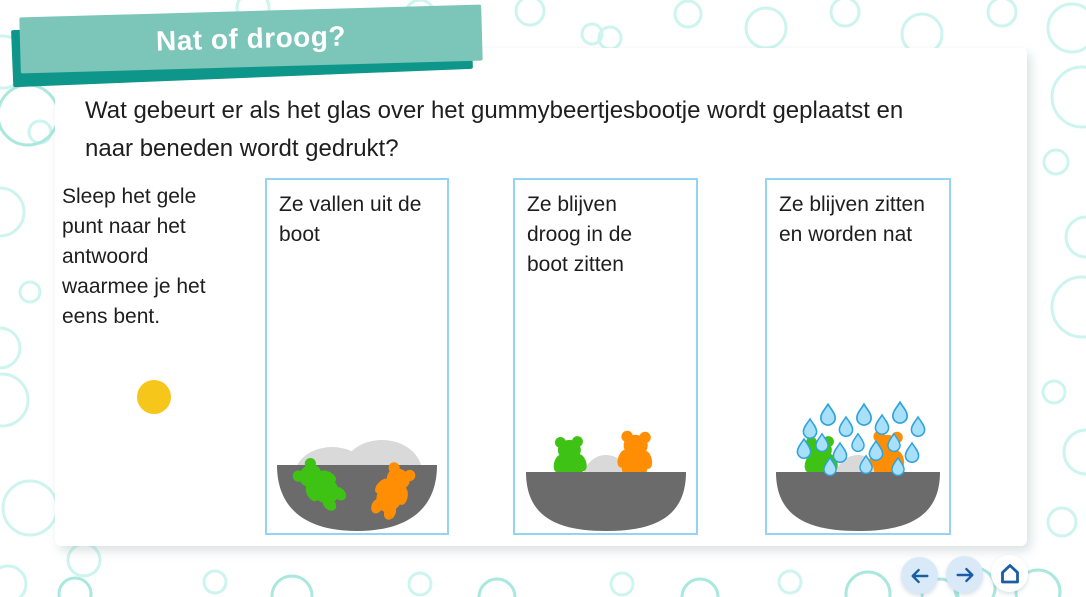  I want to click on yellow-drag-dot, so click(154, 397).